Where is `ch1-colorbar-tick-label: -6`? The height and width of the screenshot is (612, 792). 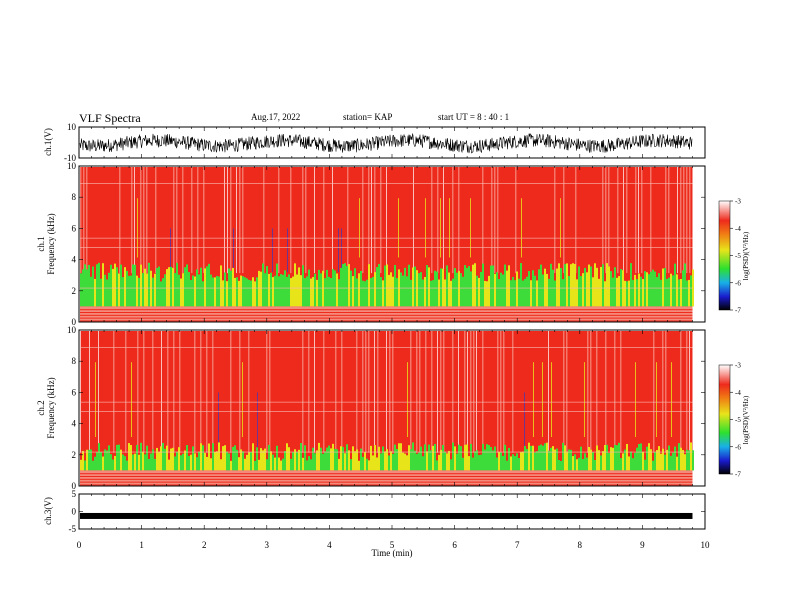
ch1-colorbar-tick-label: -6 is located at coordinates (738, 283).